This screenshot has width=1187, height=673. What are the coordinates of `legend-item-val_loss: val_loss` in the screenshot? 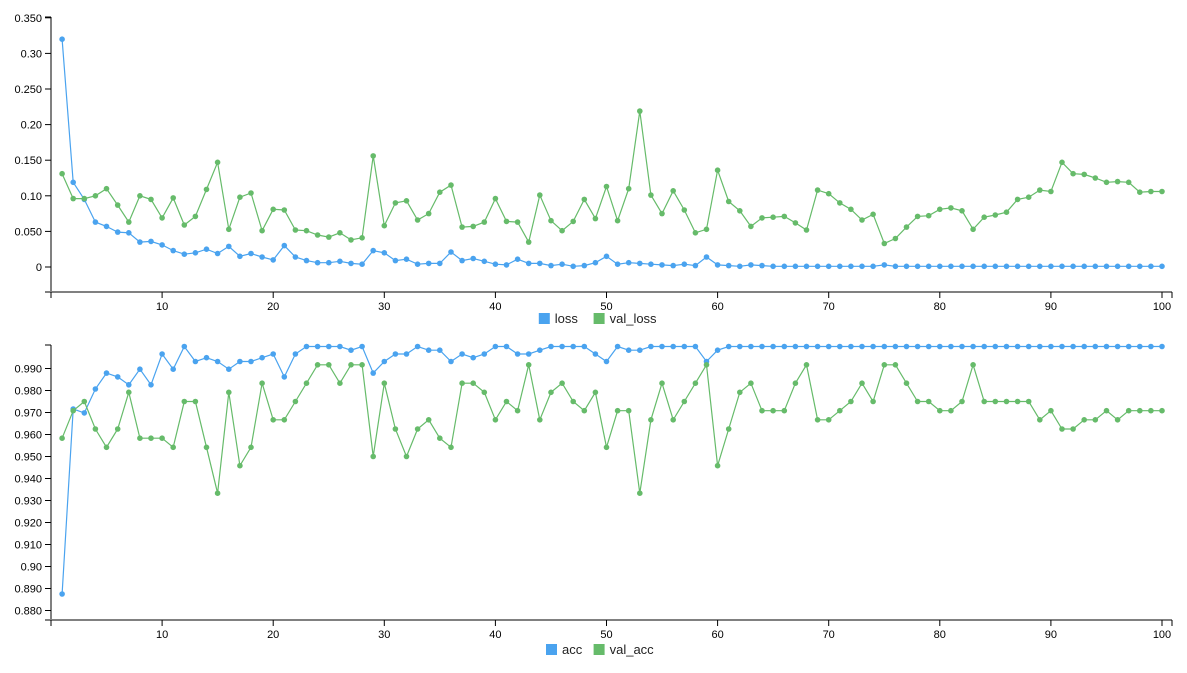 It's located at (625, 318).